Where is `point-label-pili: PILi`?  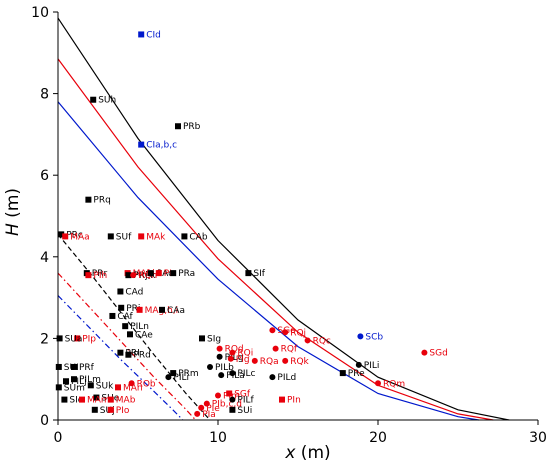
point-label-pili: PILi is located at coordinates (181, 378).